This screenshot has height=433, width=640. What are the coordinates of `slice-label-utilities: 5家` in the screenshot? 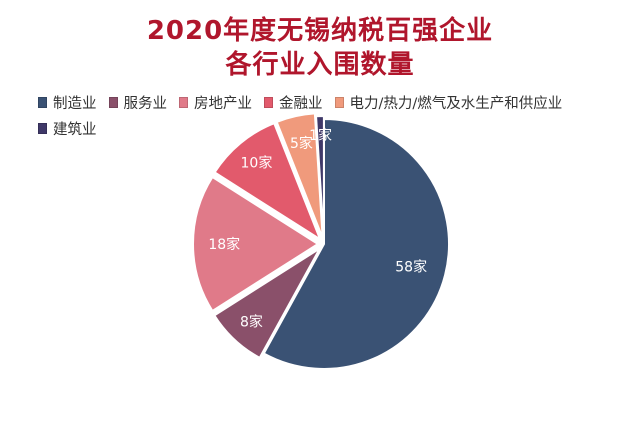 It's located at (301, 143).